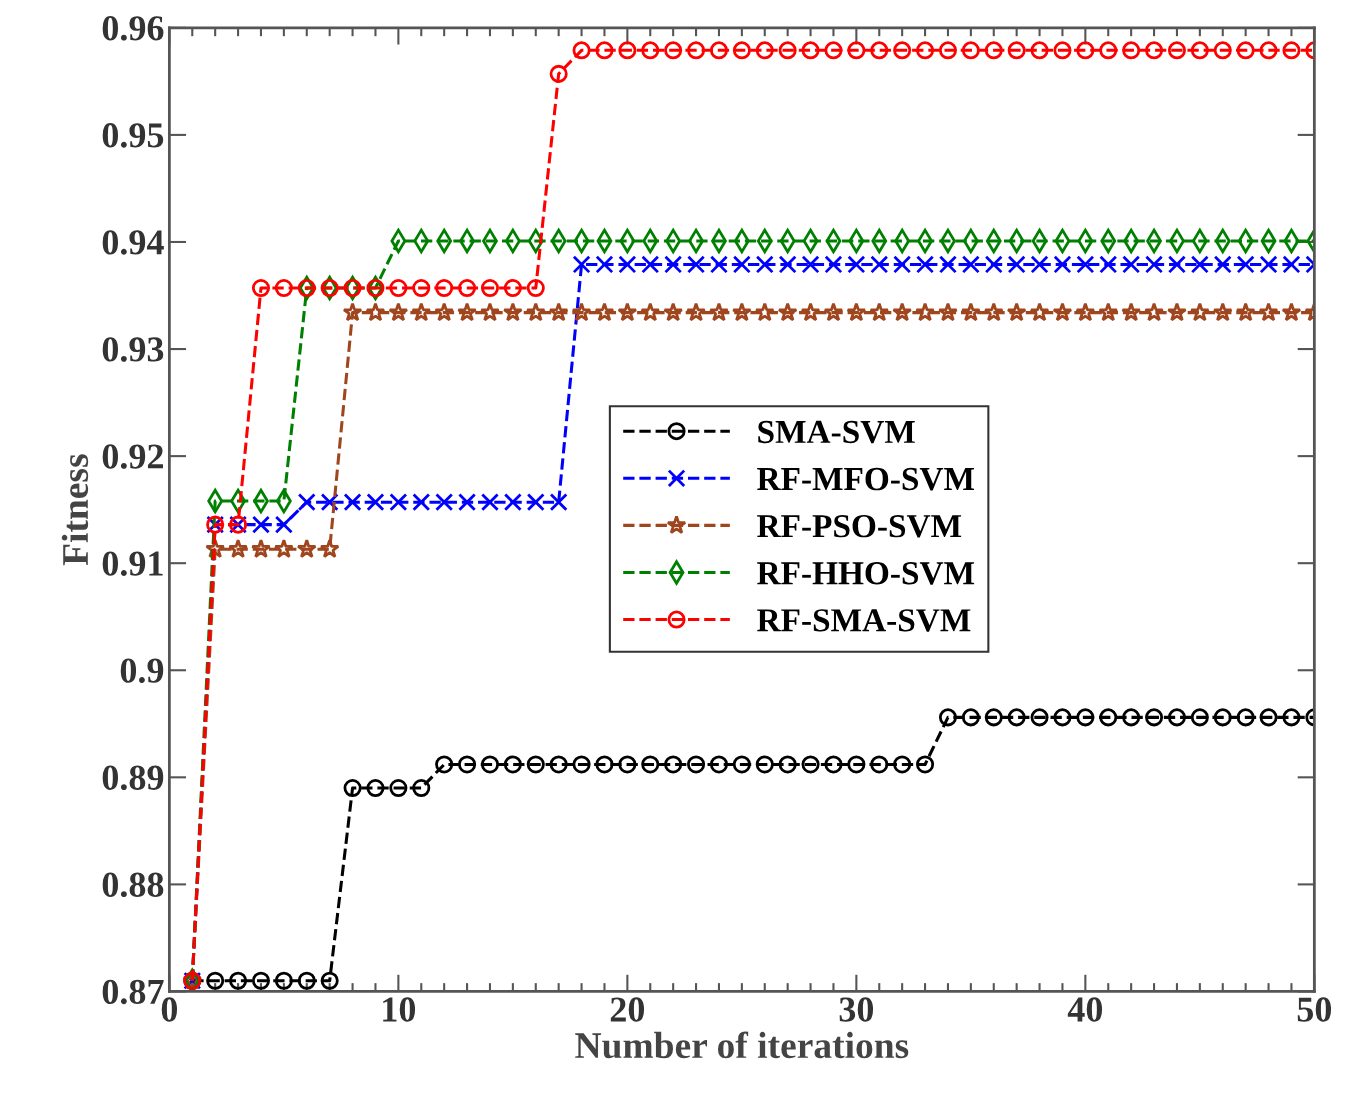  I want to click on y-tick-label: 0.93, so click(133, 349).